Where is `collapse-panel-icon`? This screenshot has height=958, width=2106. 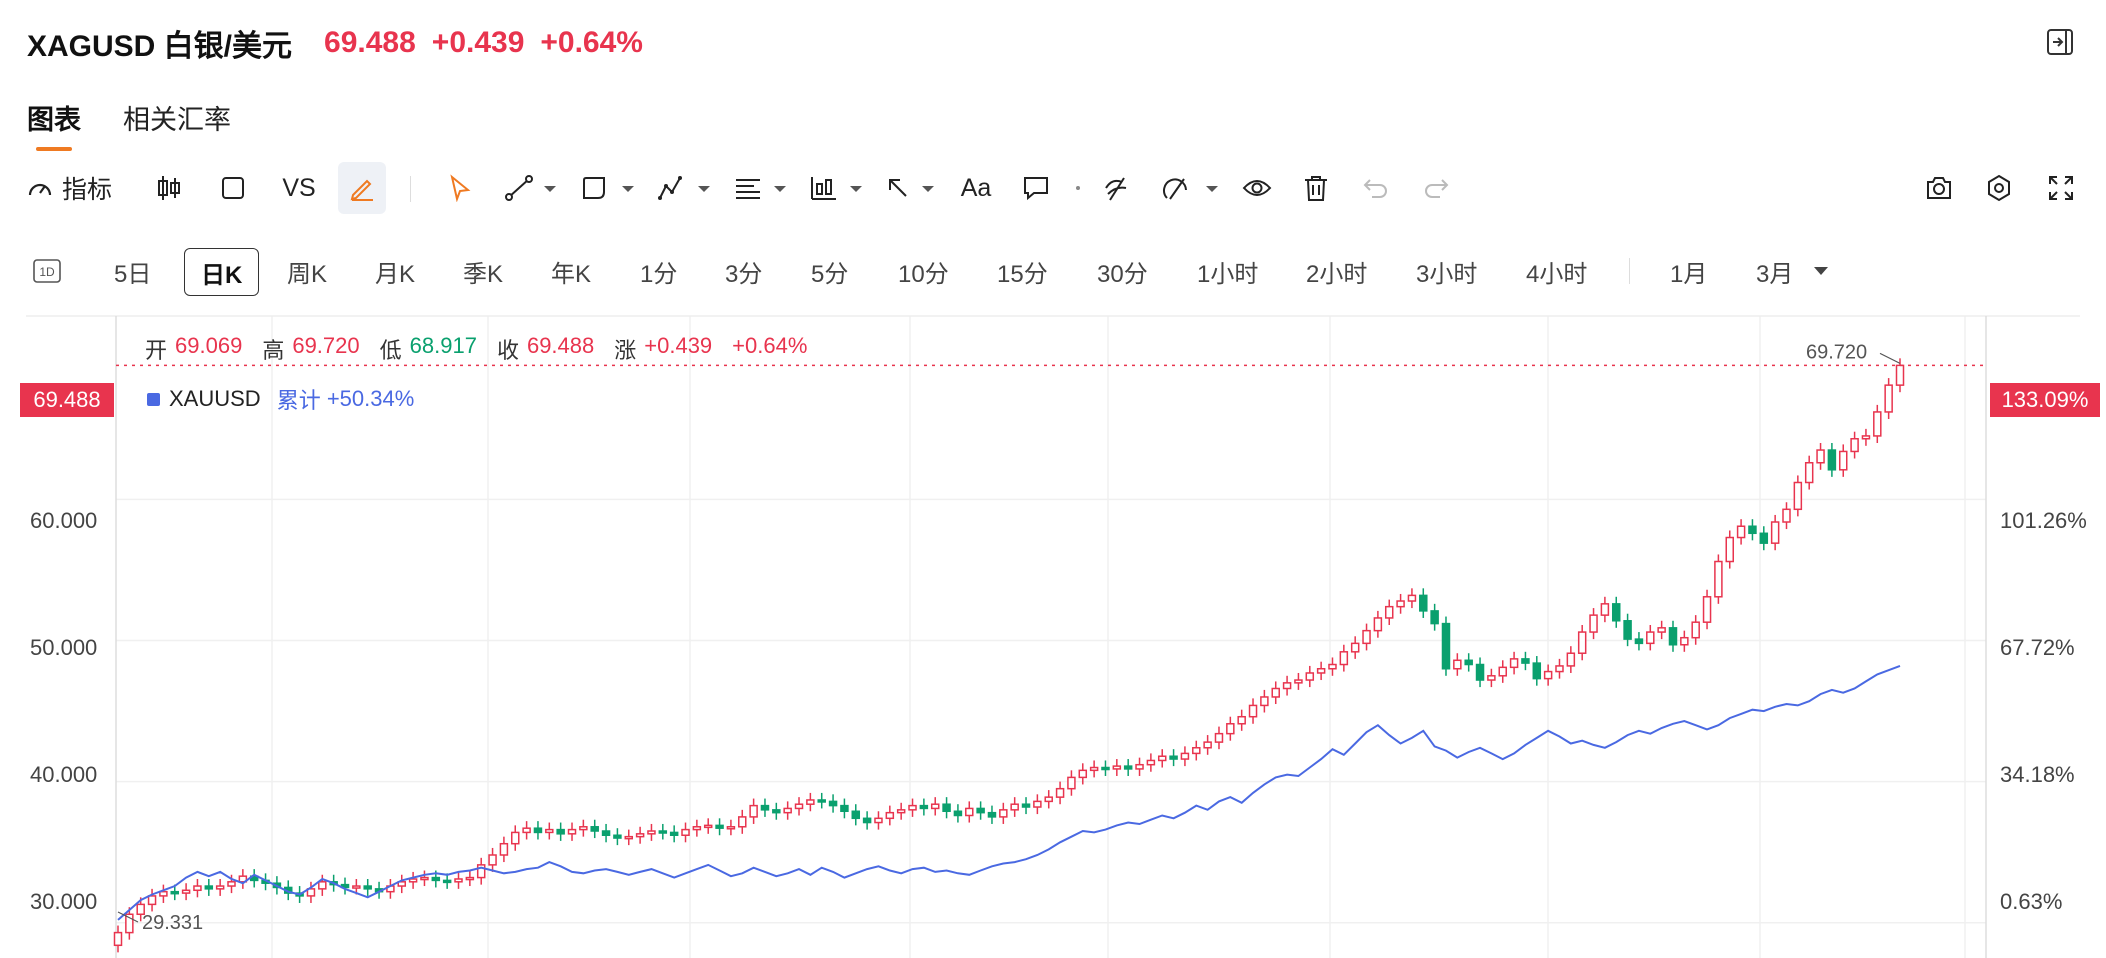
collapse-panel-icon is located at coordinates (2060, 42).